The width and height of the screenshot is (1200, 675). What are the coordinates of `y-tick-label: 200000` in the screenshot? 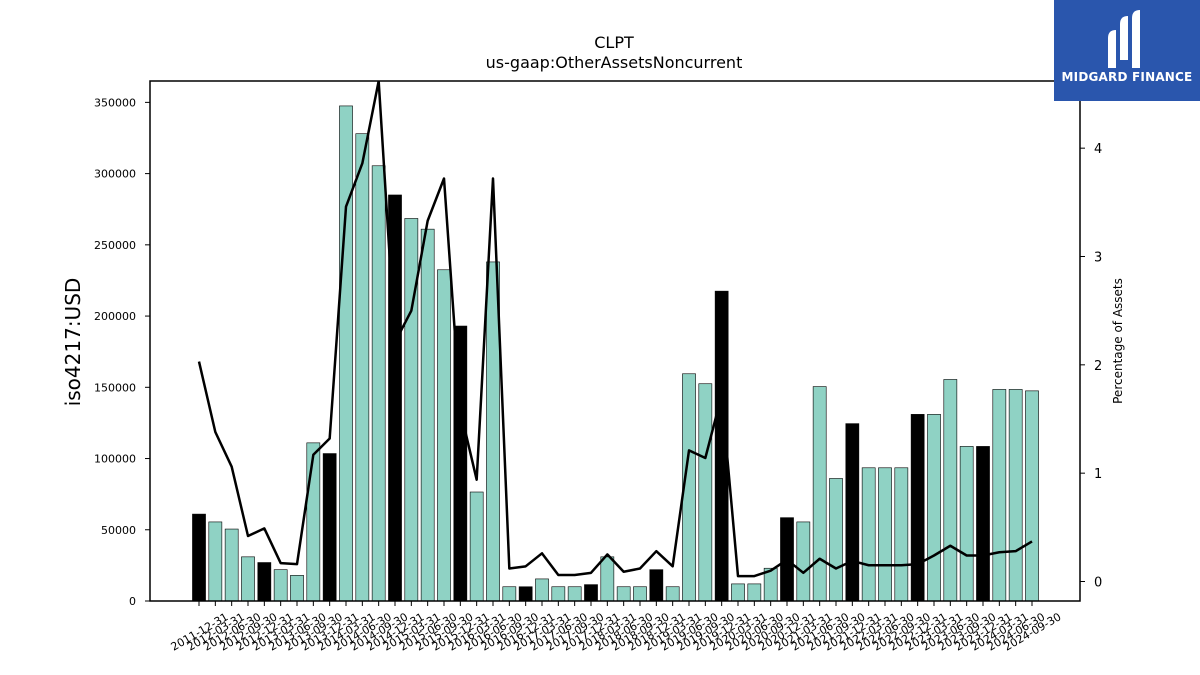 It's located at (115, 316).